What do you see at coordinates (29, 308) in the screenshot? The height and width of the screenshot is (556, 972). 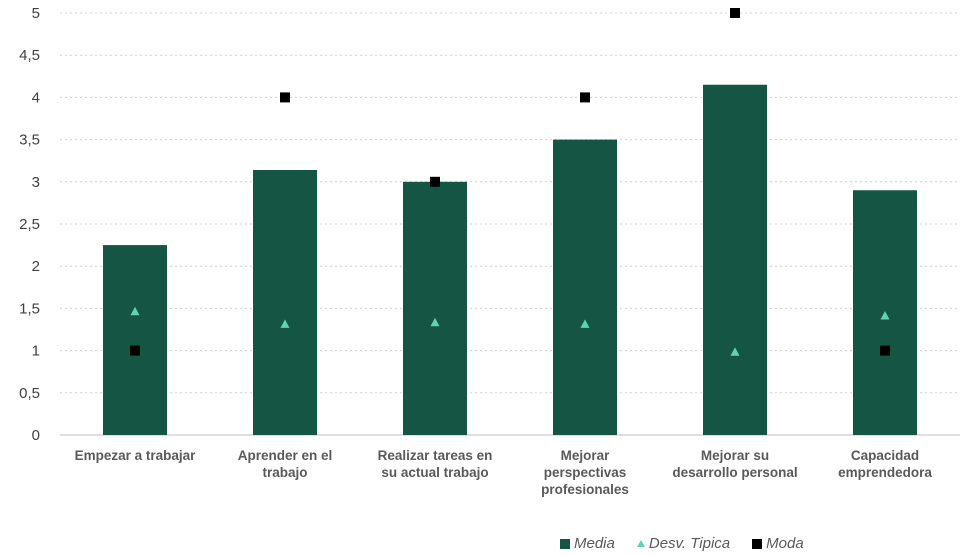 I see `y-tick-label: 1,5` at bounding box center [29, 308].